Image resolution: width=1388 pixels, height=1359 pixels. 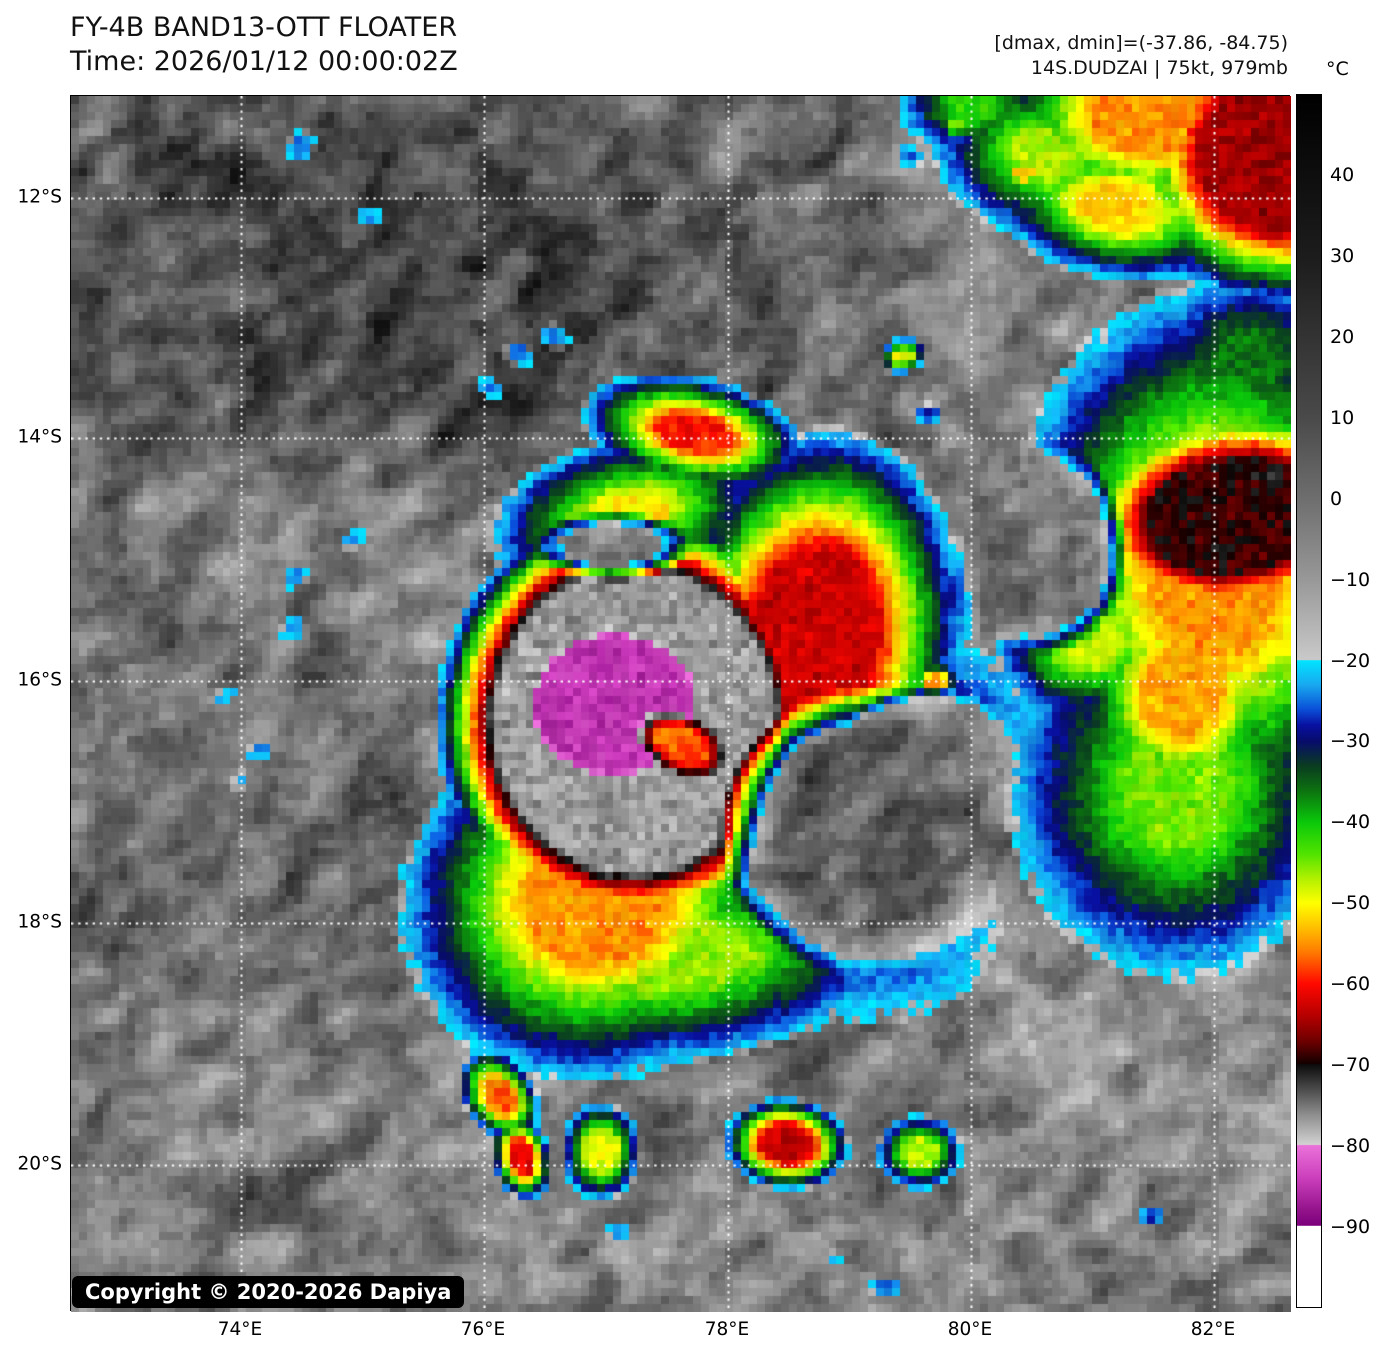 What do you see at coordinates (1309, 701) in the screenshot?
I see `temperature-colorbar` at bounding box center [1309, 701].